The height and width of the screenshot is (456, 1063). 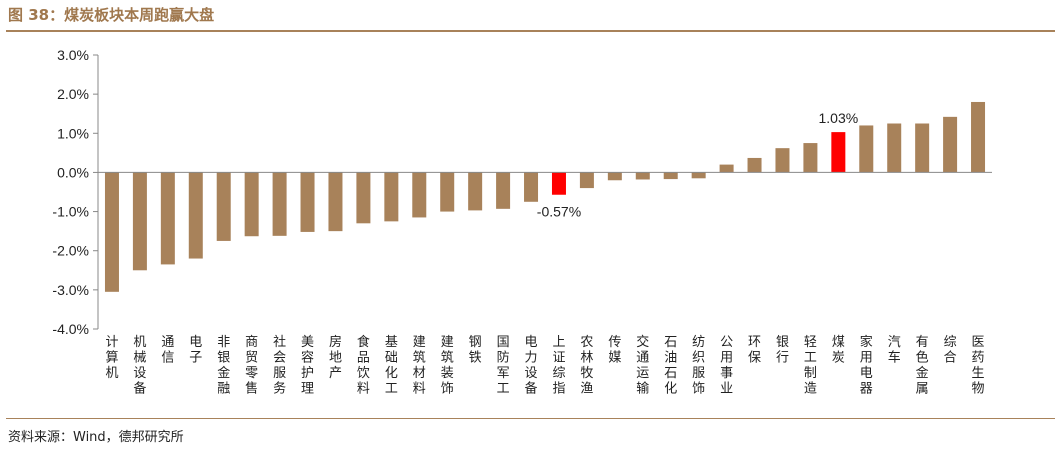 I want to click on category-label: 煤炭, so click(x=838, y=350).